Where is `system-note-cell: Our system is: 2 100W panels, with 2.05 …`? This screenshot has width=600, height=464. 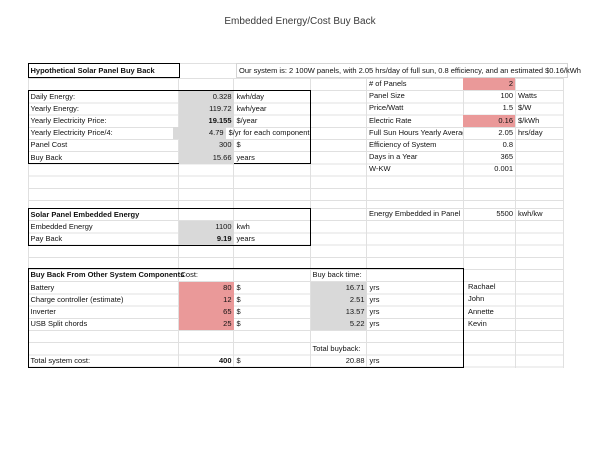 system-note-cell: Our system is: 2 100W panels, with 2.05 … is located at coordinates (408, 70).